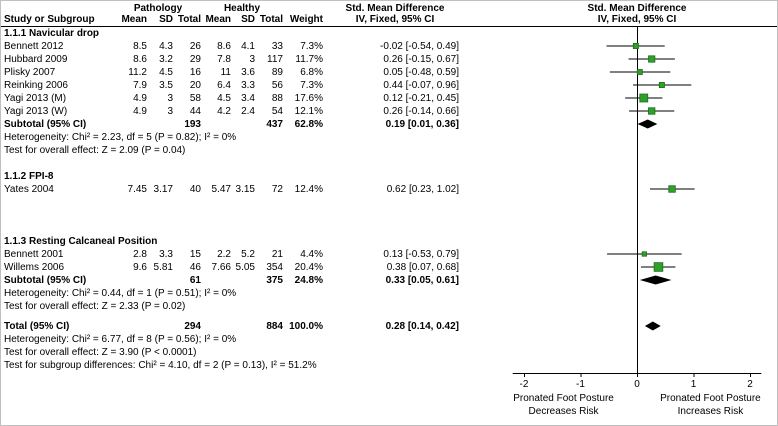 The width and height of the screenshot is (778, 426). What do you see at coordinates (711, 411) in the screenshot?
I see `axis-right-label: Increases Risk` at bounding box center [711, 411].